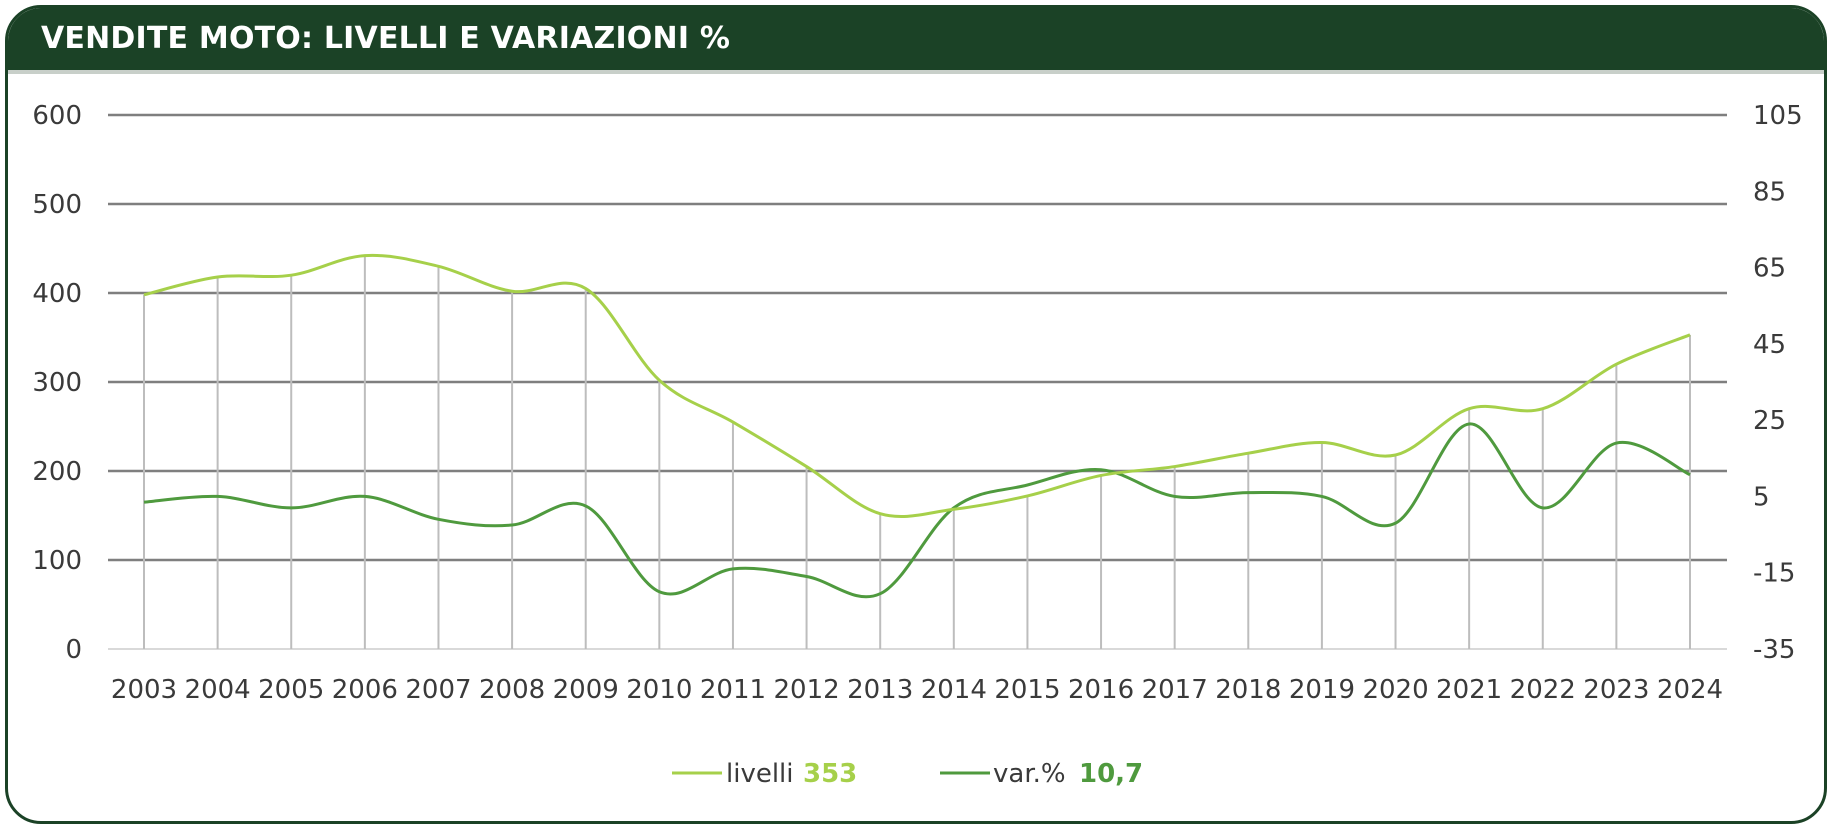 Image resolution: width=1836 pixels, height=834 pixels. What do you see at coordinates (57, 116) in the screenshot?
I see `left-tick-label: 600` at bounding box center [57, 116].